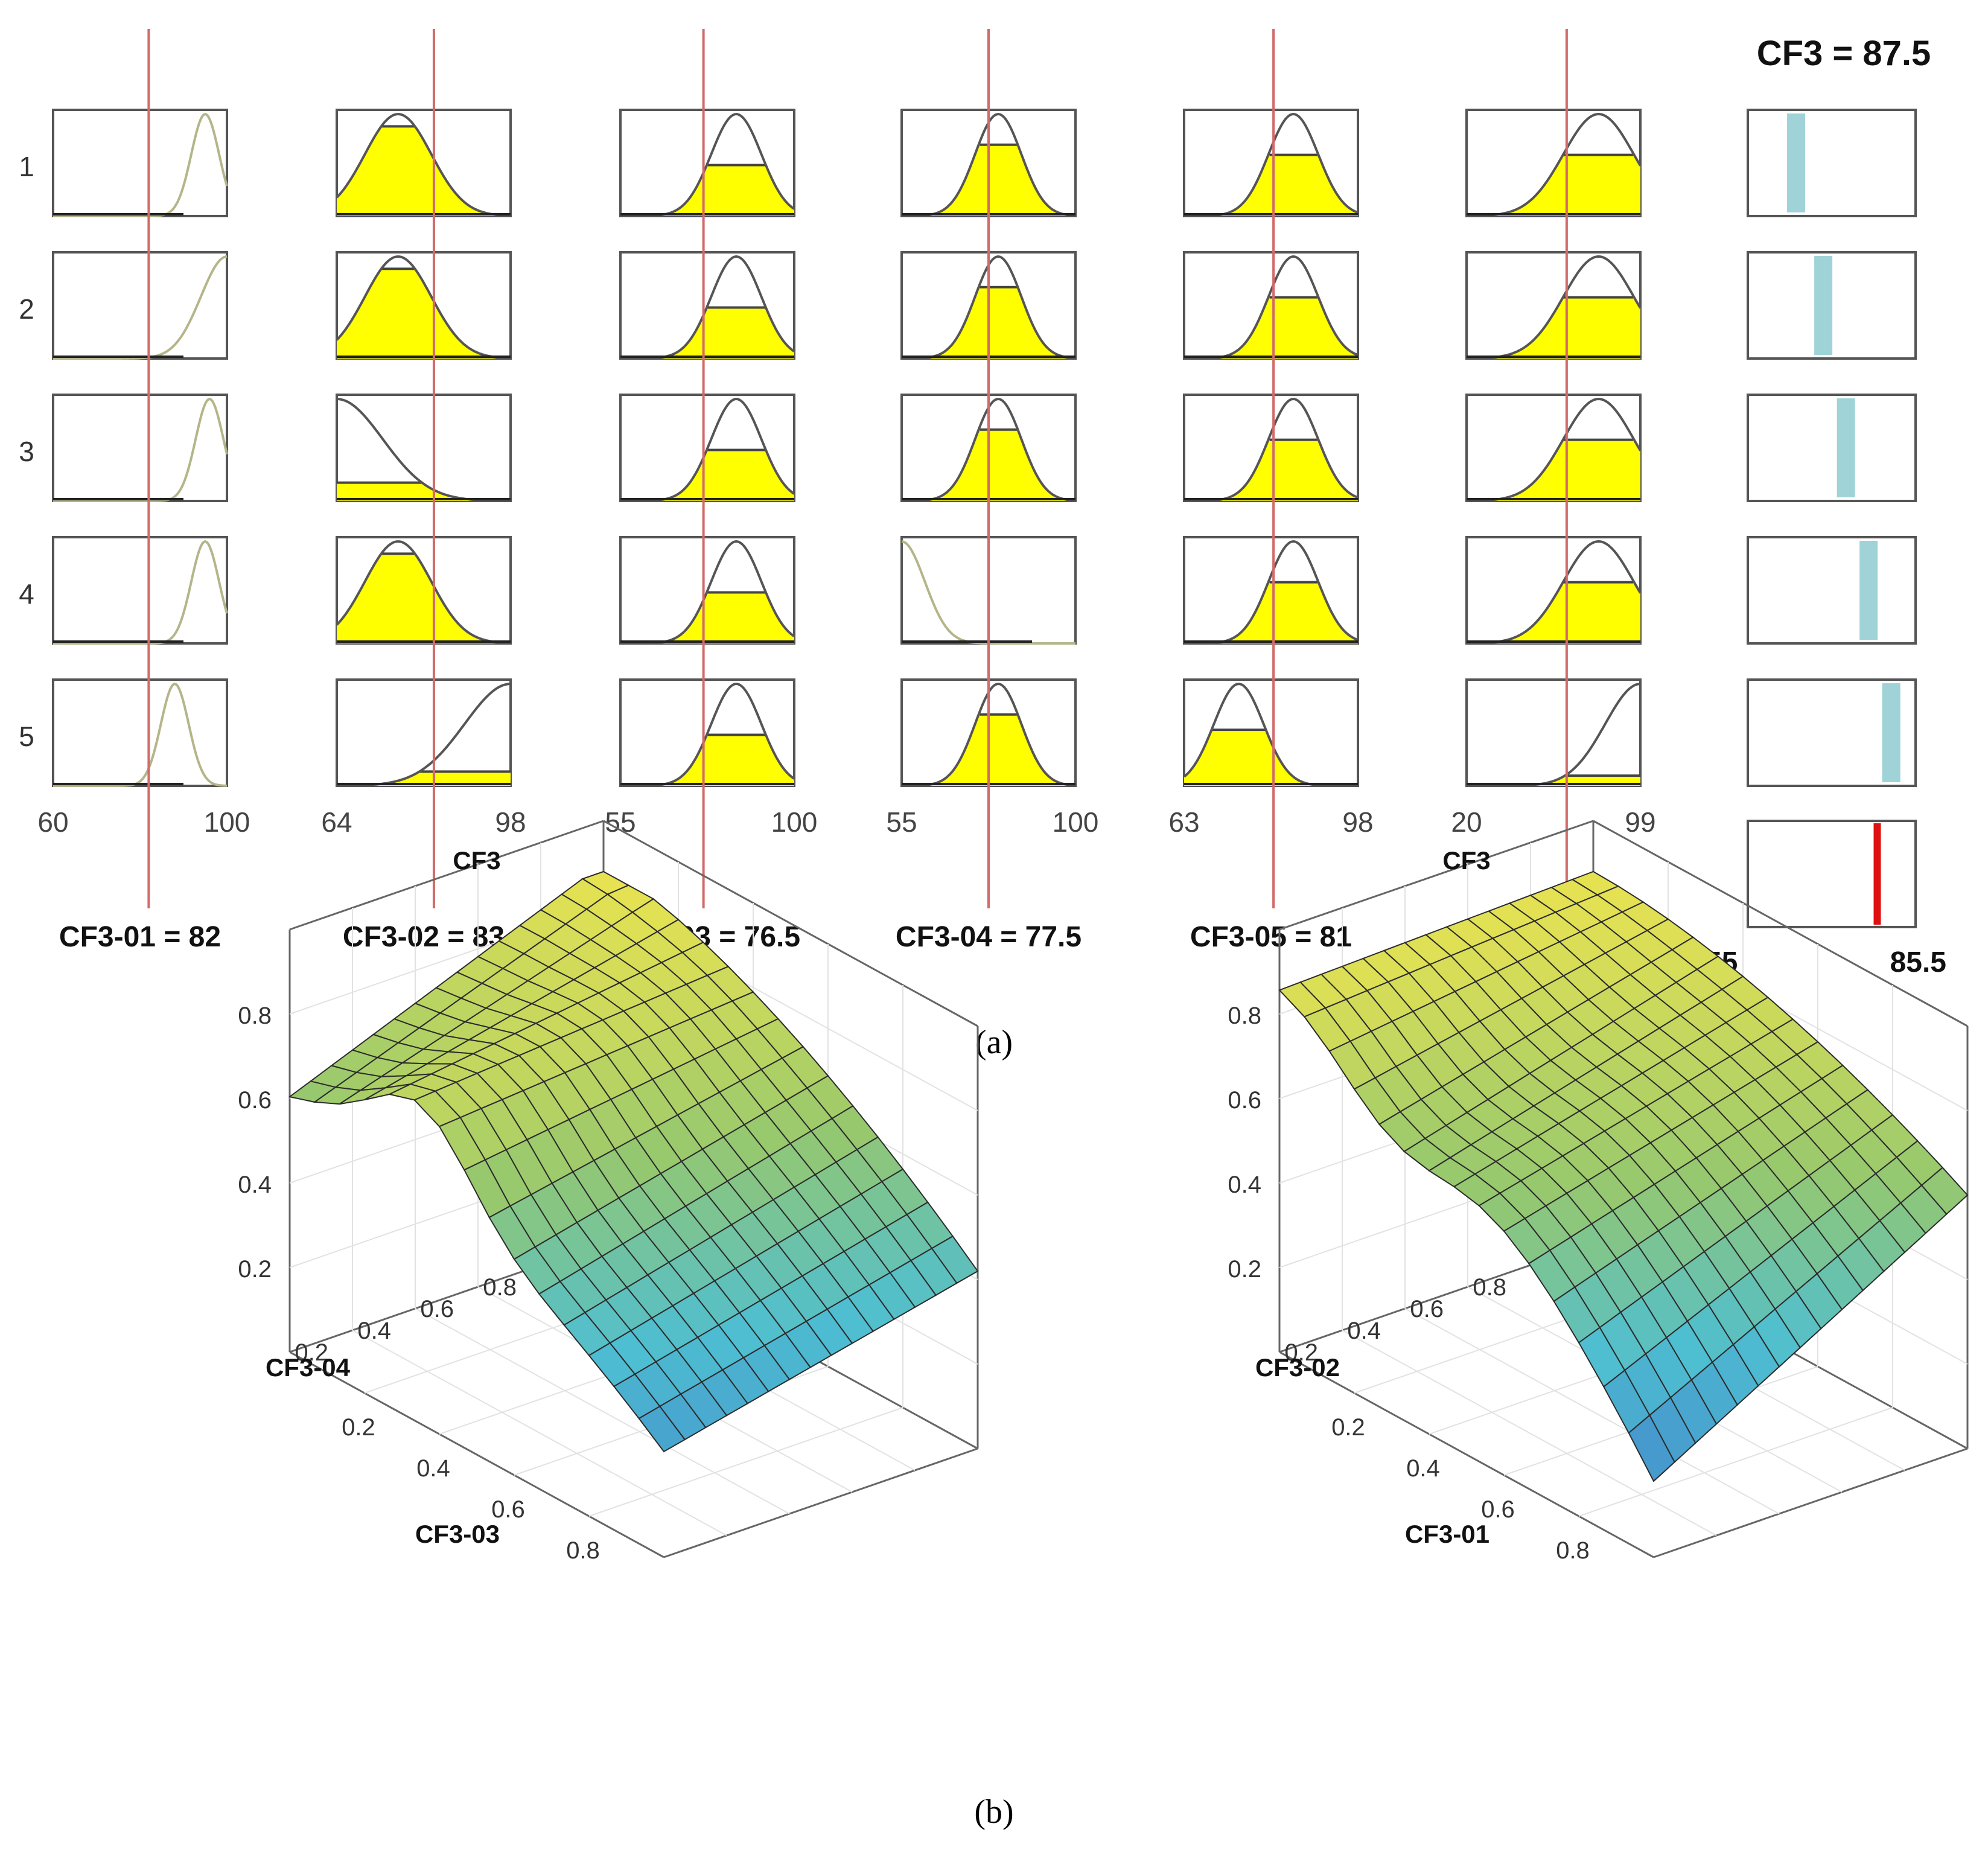 The image size is (1988, 1856). I want to click on rule-number: 2, so click(26, 309).